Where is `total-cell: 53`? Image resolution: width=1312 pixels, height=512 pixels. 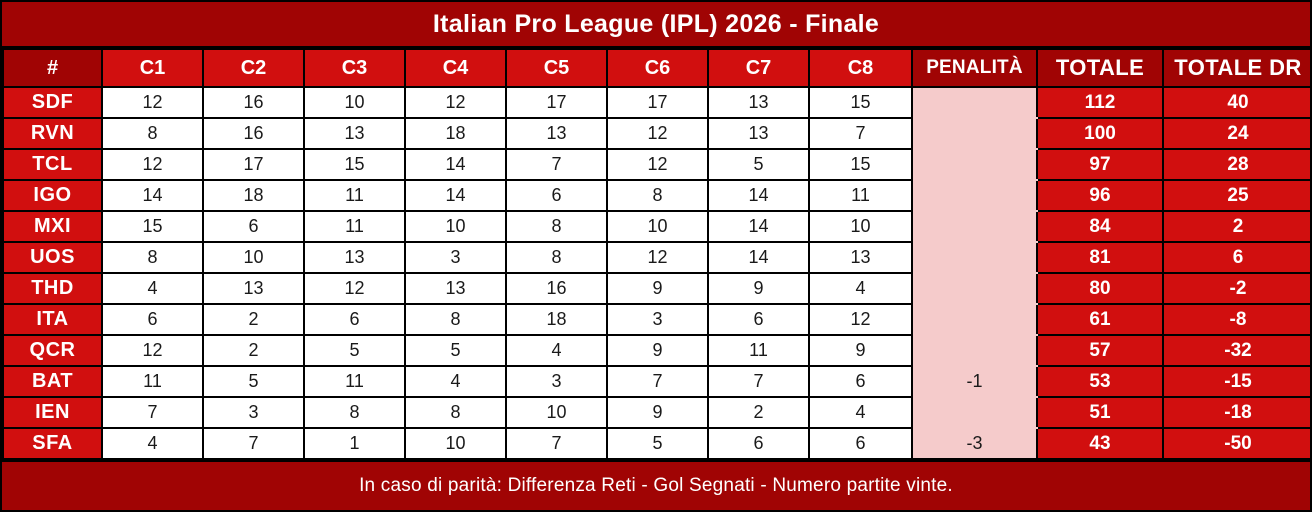
total-cell: 53 is located at coordinates (1100, 381).